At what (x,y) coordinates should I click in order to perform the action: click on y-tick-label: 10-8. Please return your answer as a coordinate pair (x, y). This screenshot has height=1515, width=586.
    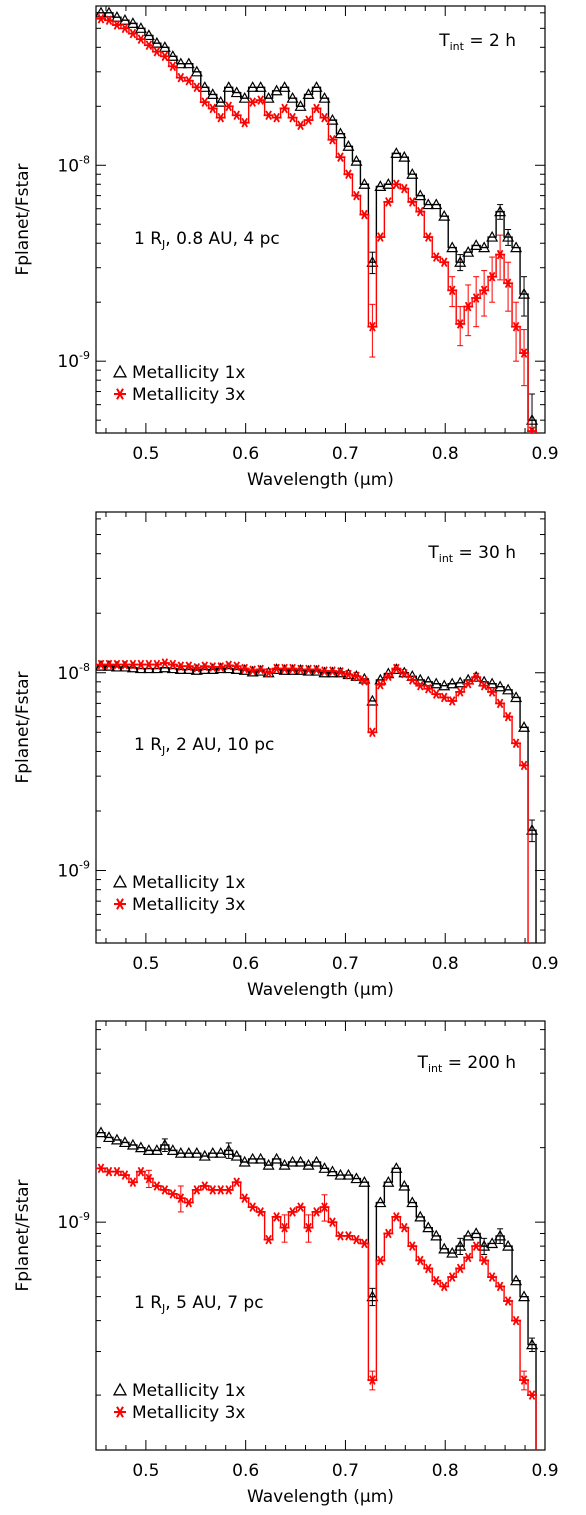
    Looking at the image, I should click on (73, 672).